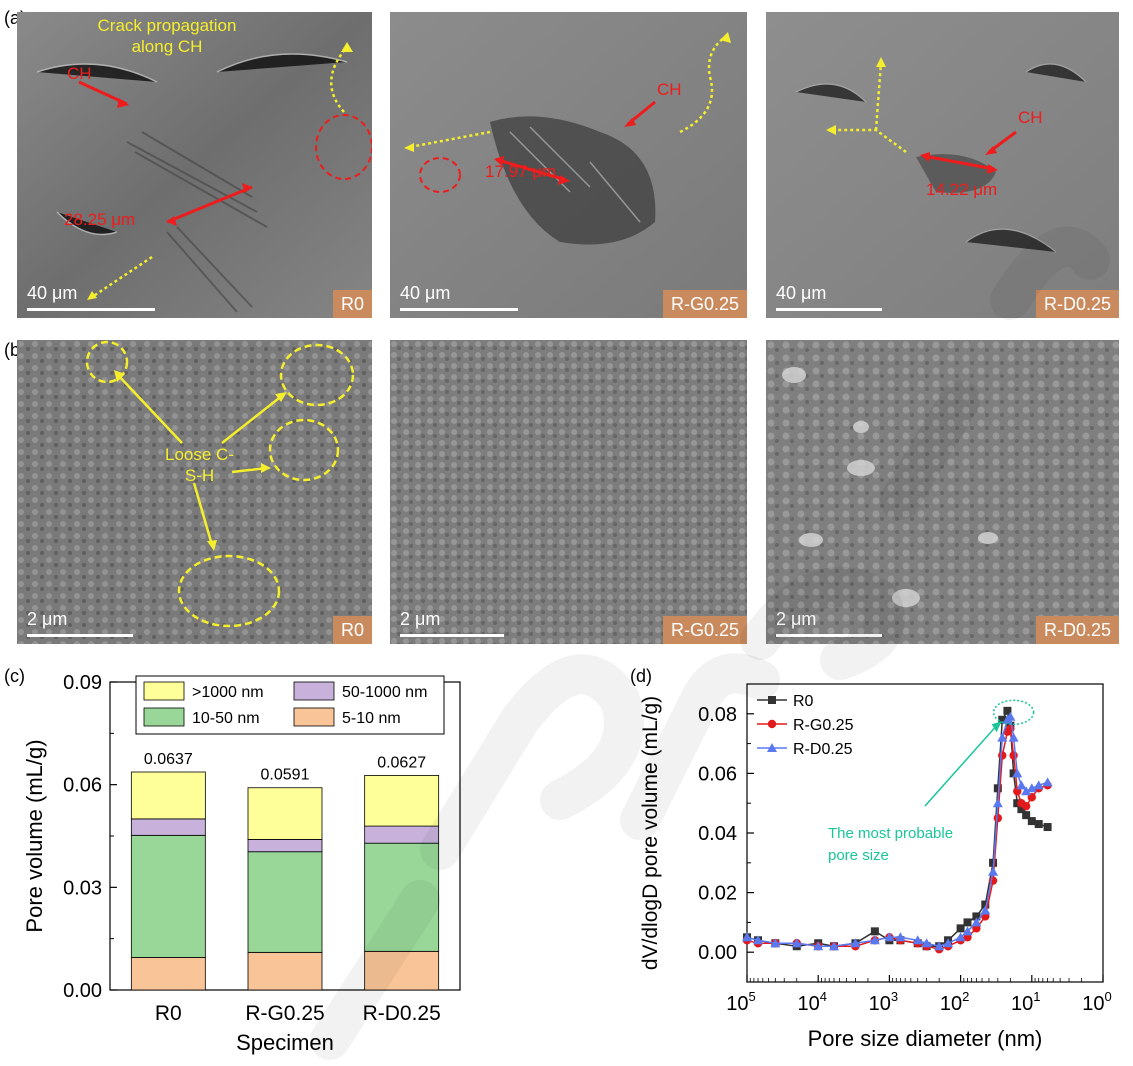  Describe the element at coordinates (285, 775) in the screenshot. I see `total-label: 0.0591` at that location.